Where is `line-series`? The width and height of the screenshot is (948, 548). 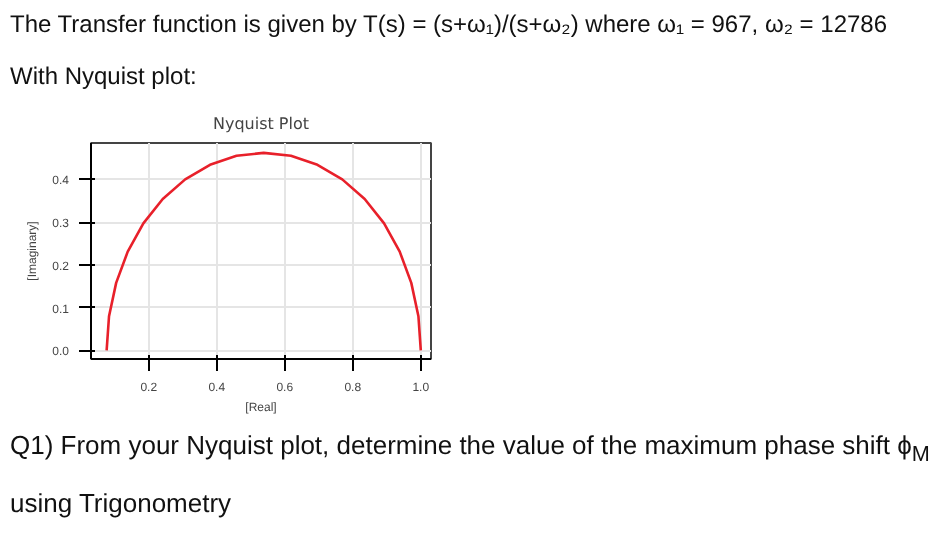
line-series is located at coordinates (264, 251).